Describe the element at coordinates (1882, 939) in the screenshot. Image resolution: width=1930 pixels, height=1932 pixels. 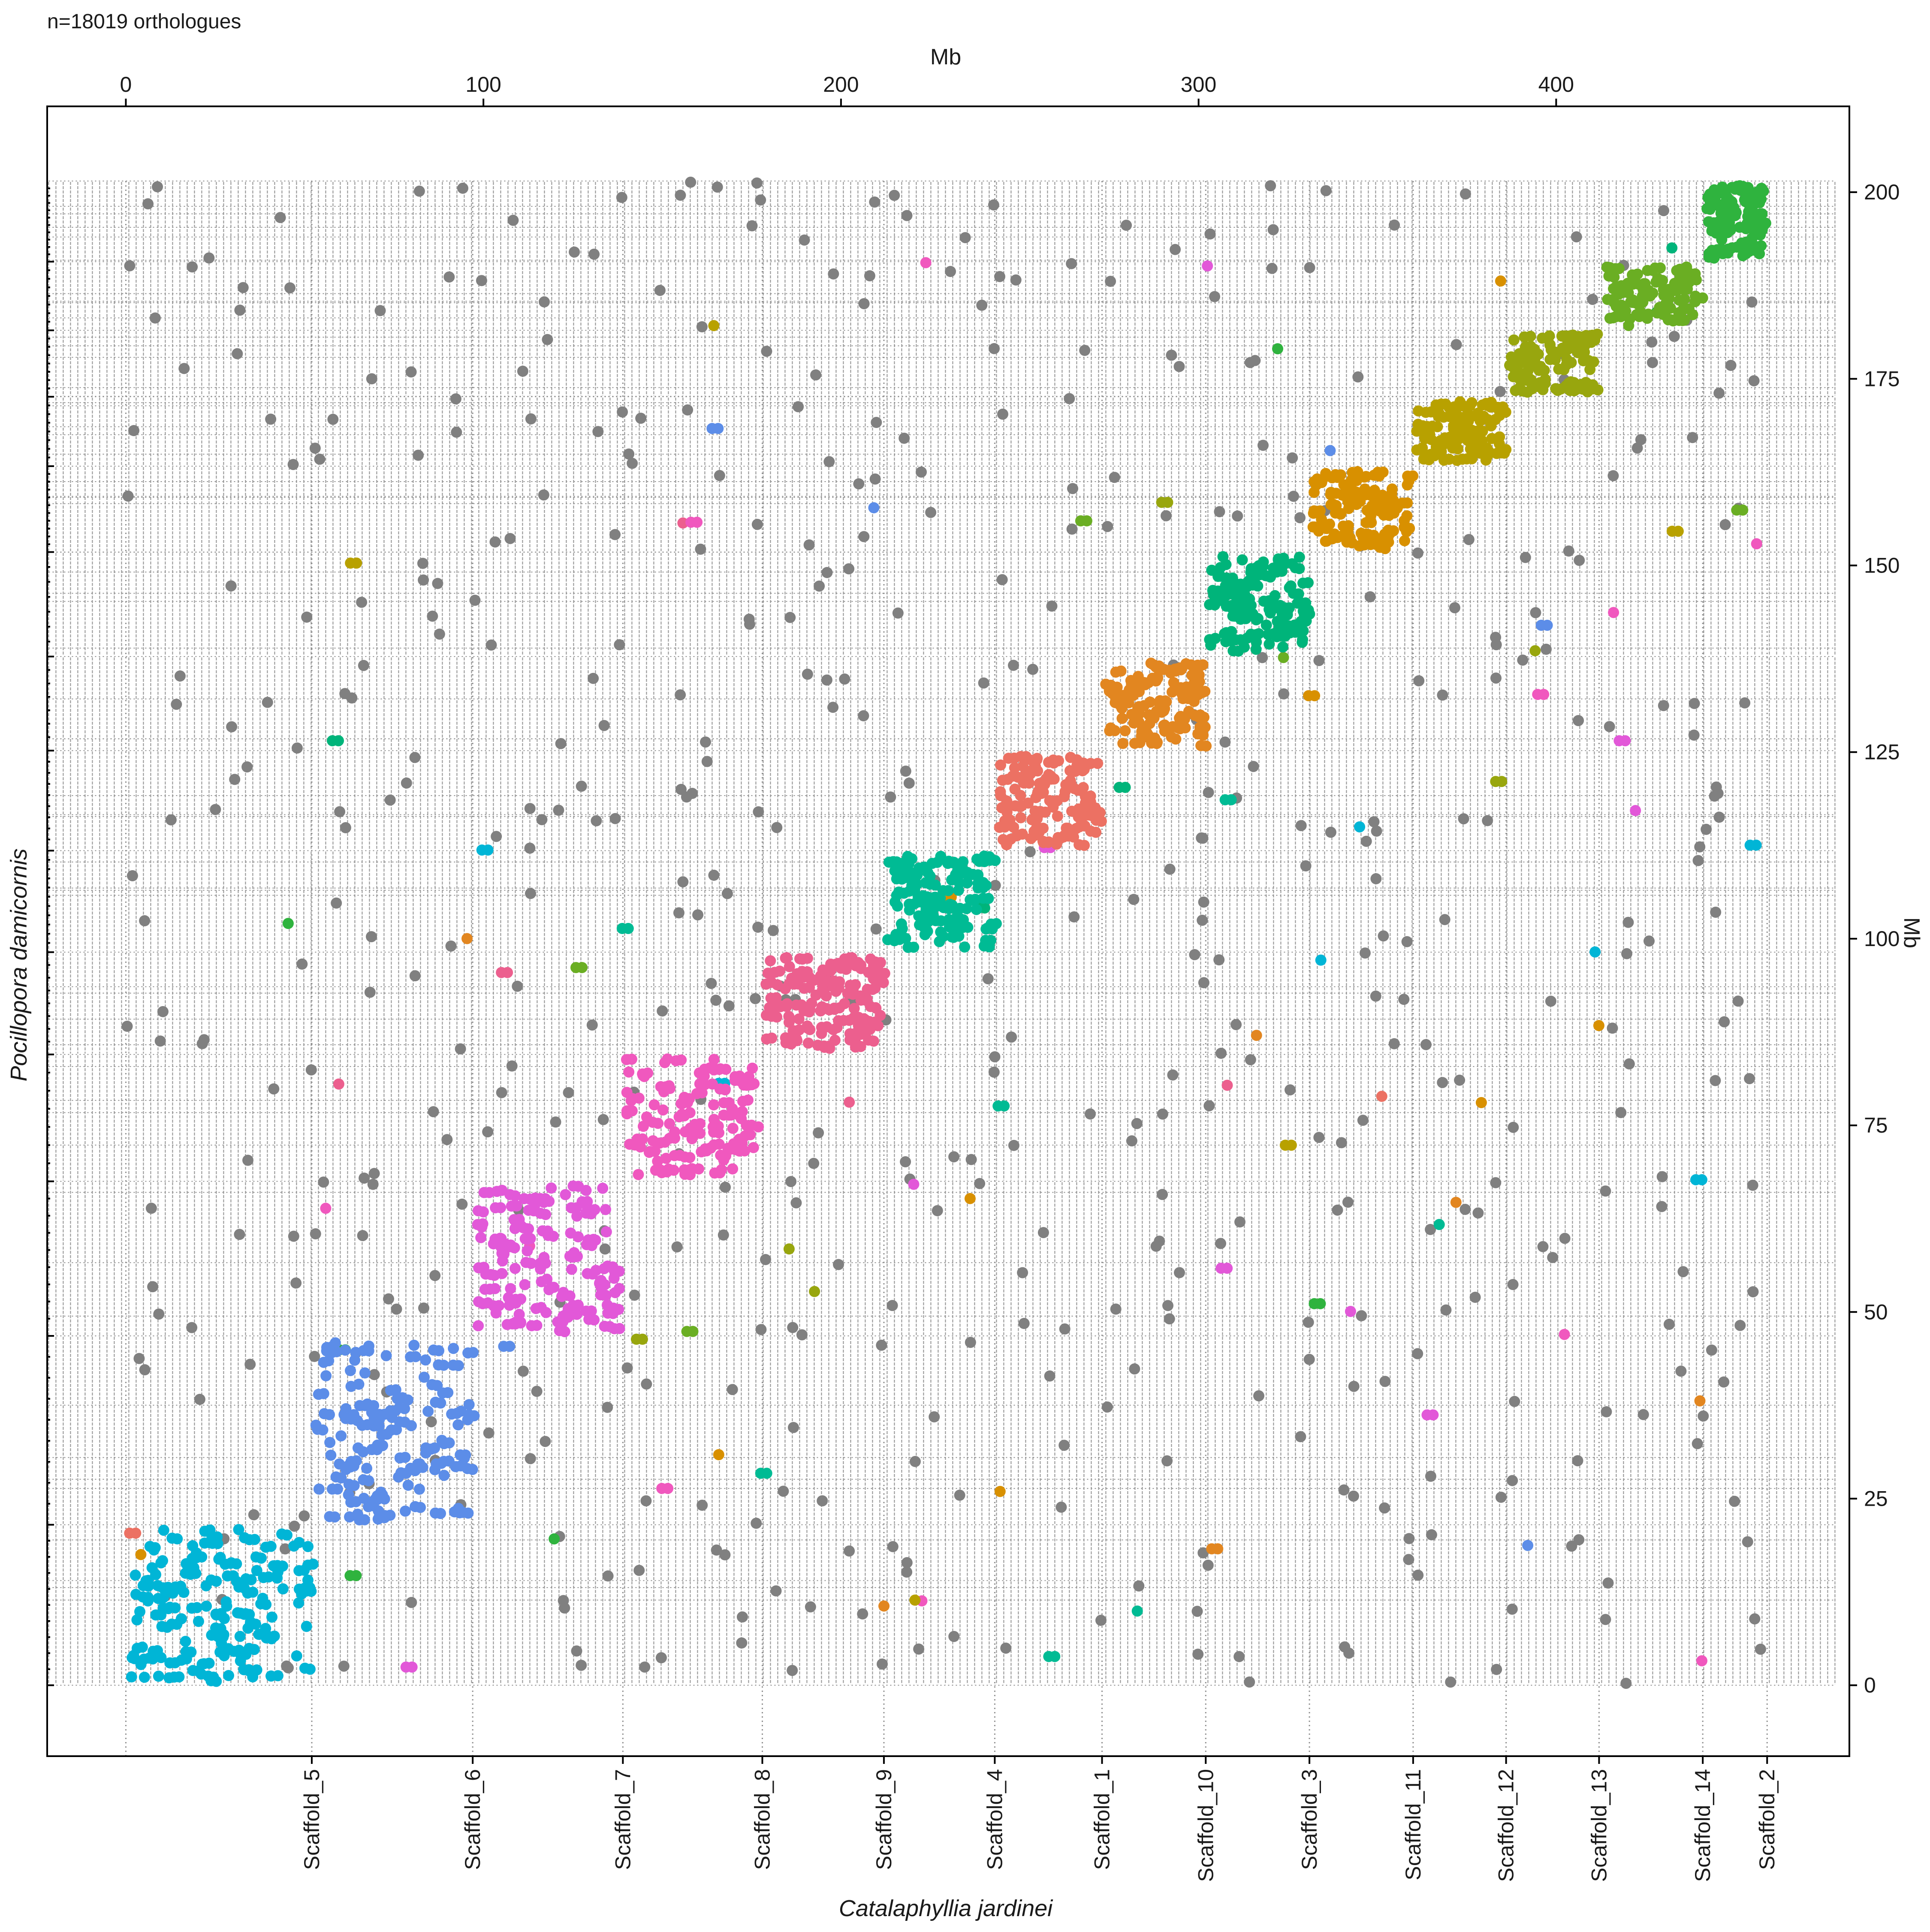
I see `right-axis-tick-label: 100` at that location.